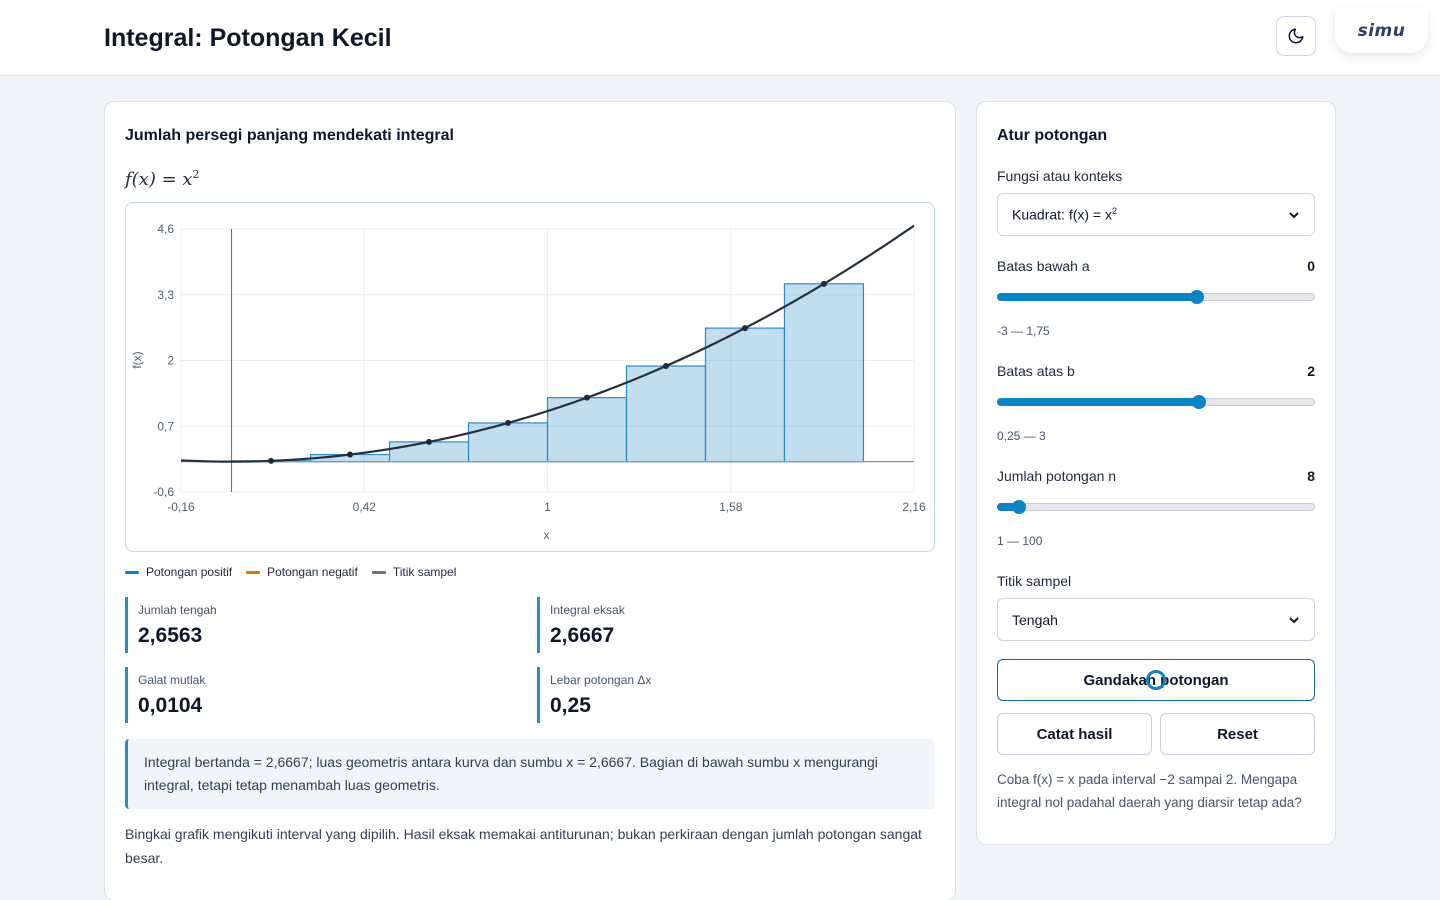  Describe the element at coordinates (1034, 581) in the screenshot. I see `sample-point-label: Titik sampel` at that location.